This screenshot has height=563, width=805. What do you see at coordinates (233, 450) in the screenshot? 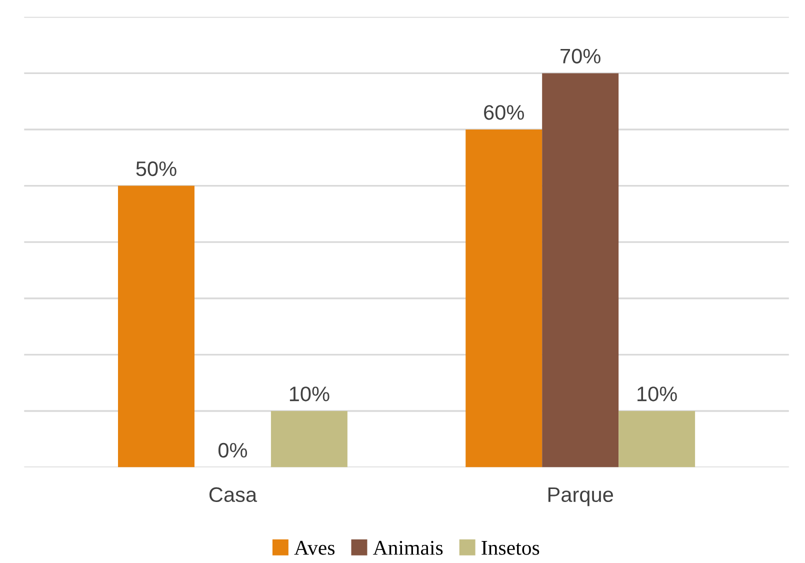
I see `data-label: 0%` at bounding box center [233, 450].